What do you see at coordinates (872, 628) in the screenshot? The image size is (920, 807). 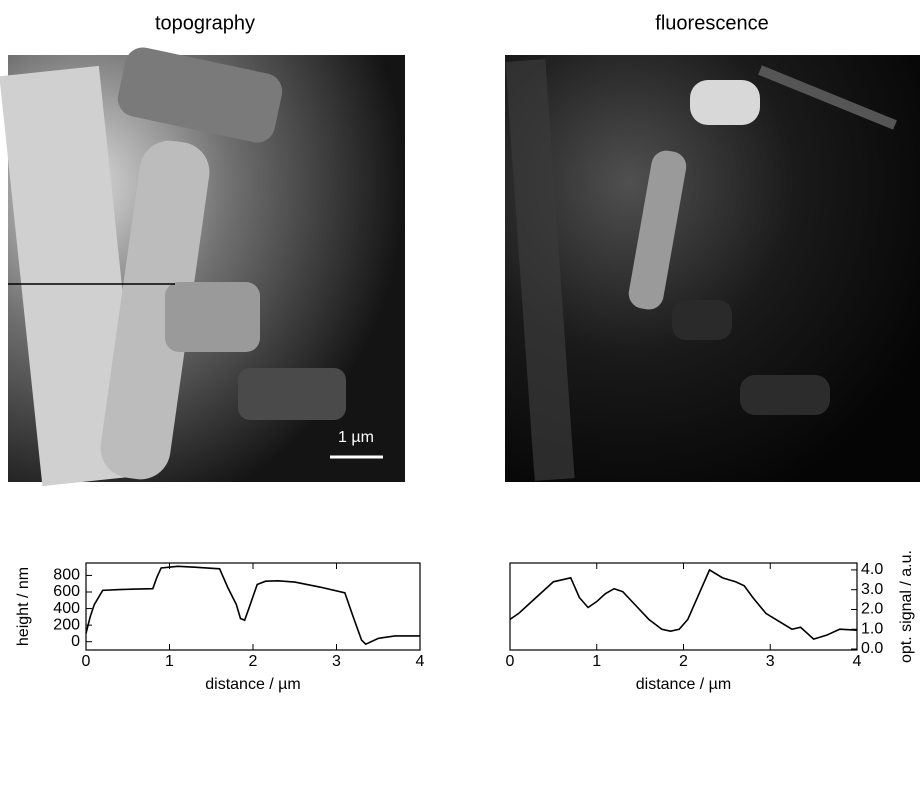 I see `y-tick-label: 1.0` at bounding box center [872, 628].